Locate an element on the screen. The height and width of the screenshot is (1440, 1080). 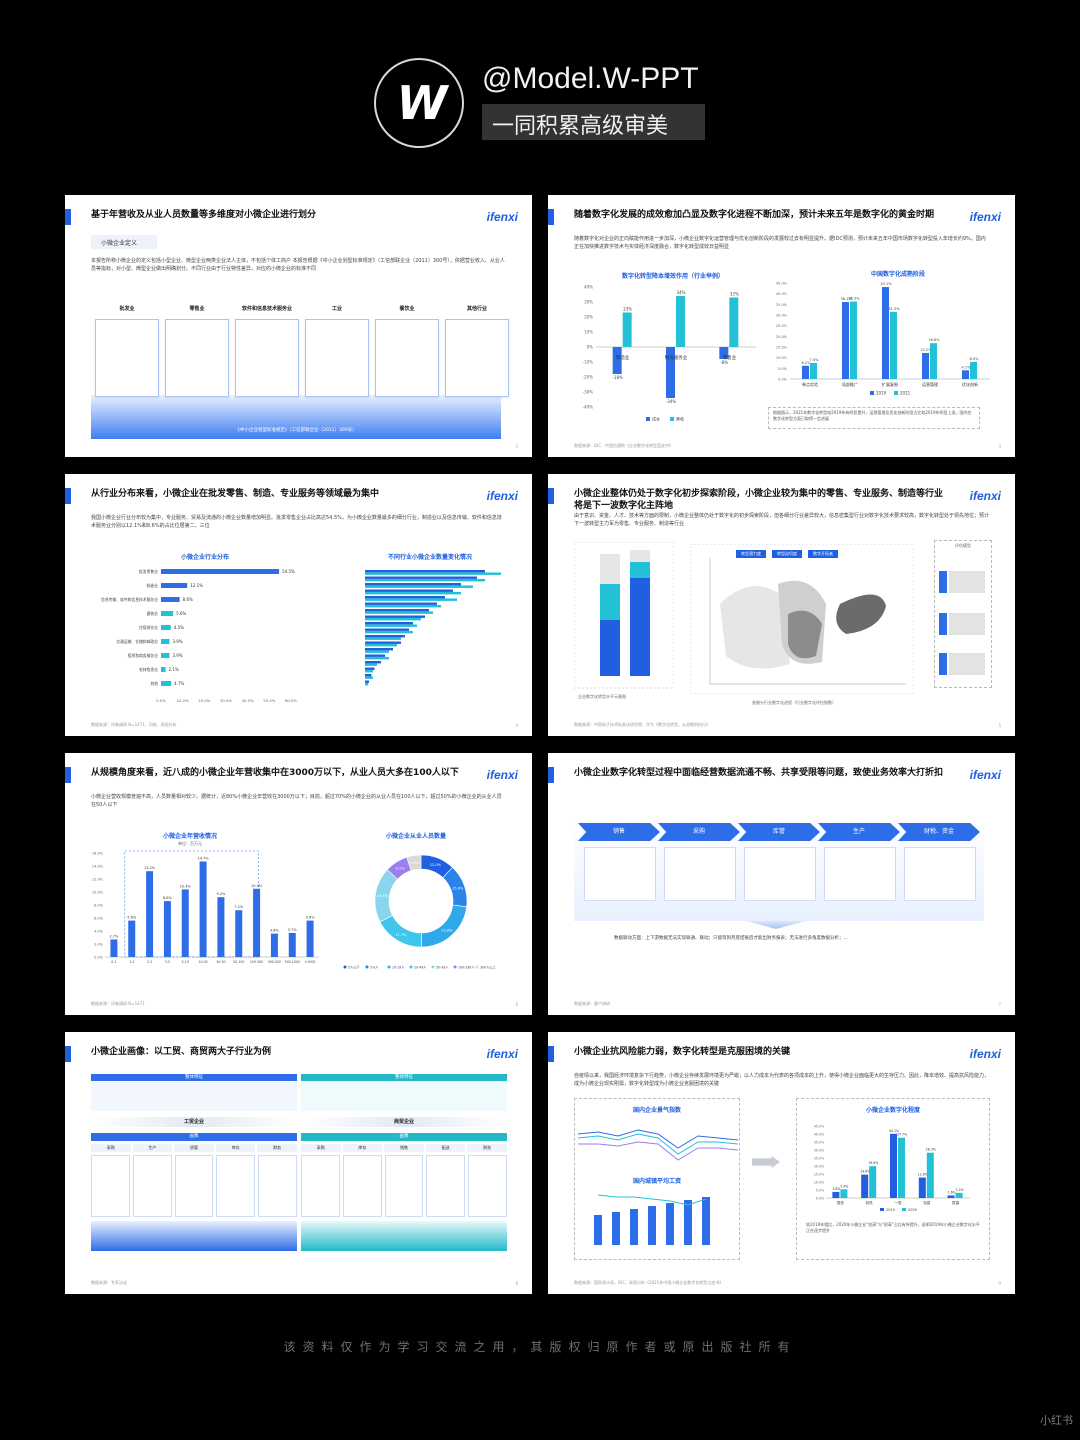
legend-label: 50-99人 is located at coordinates (442, 968).